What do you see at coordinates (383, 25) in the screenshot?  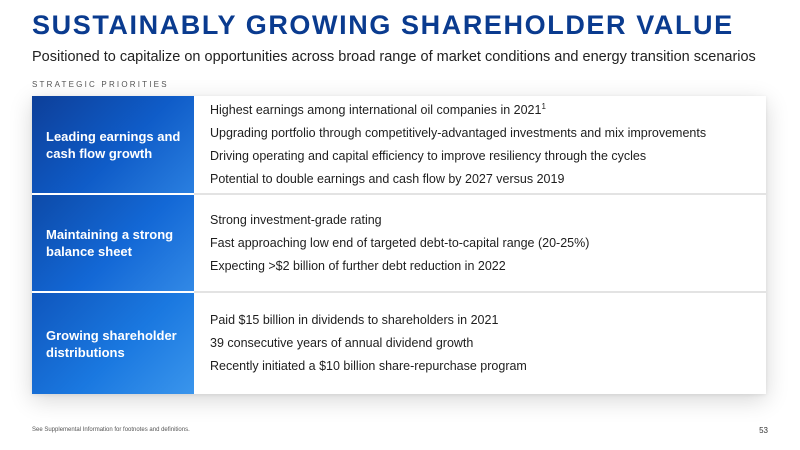 I see `page-title: SUSTAINABLY GROWING SHAREHOLDER VALUE` at bounding box center [383, 25].